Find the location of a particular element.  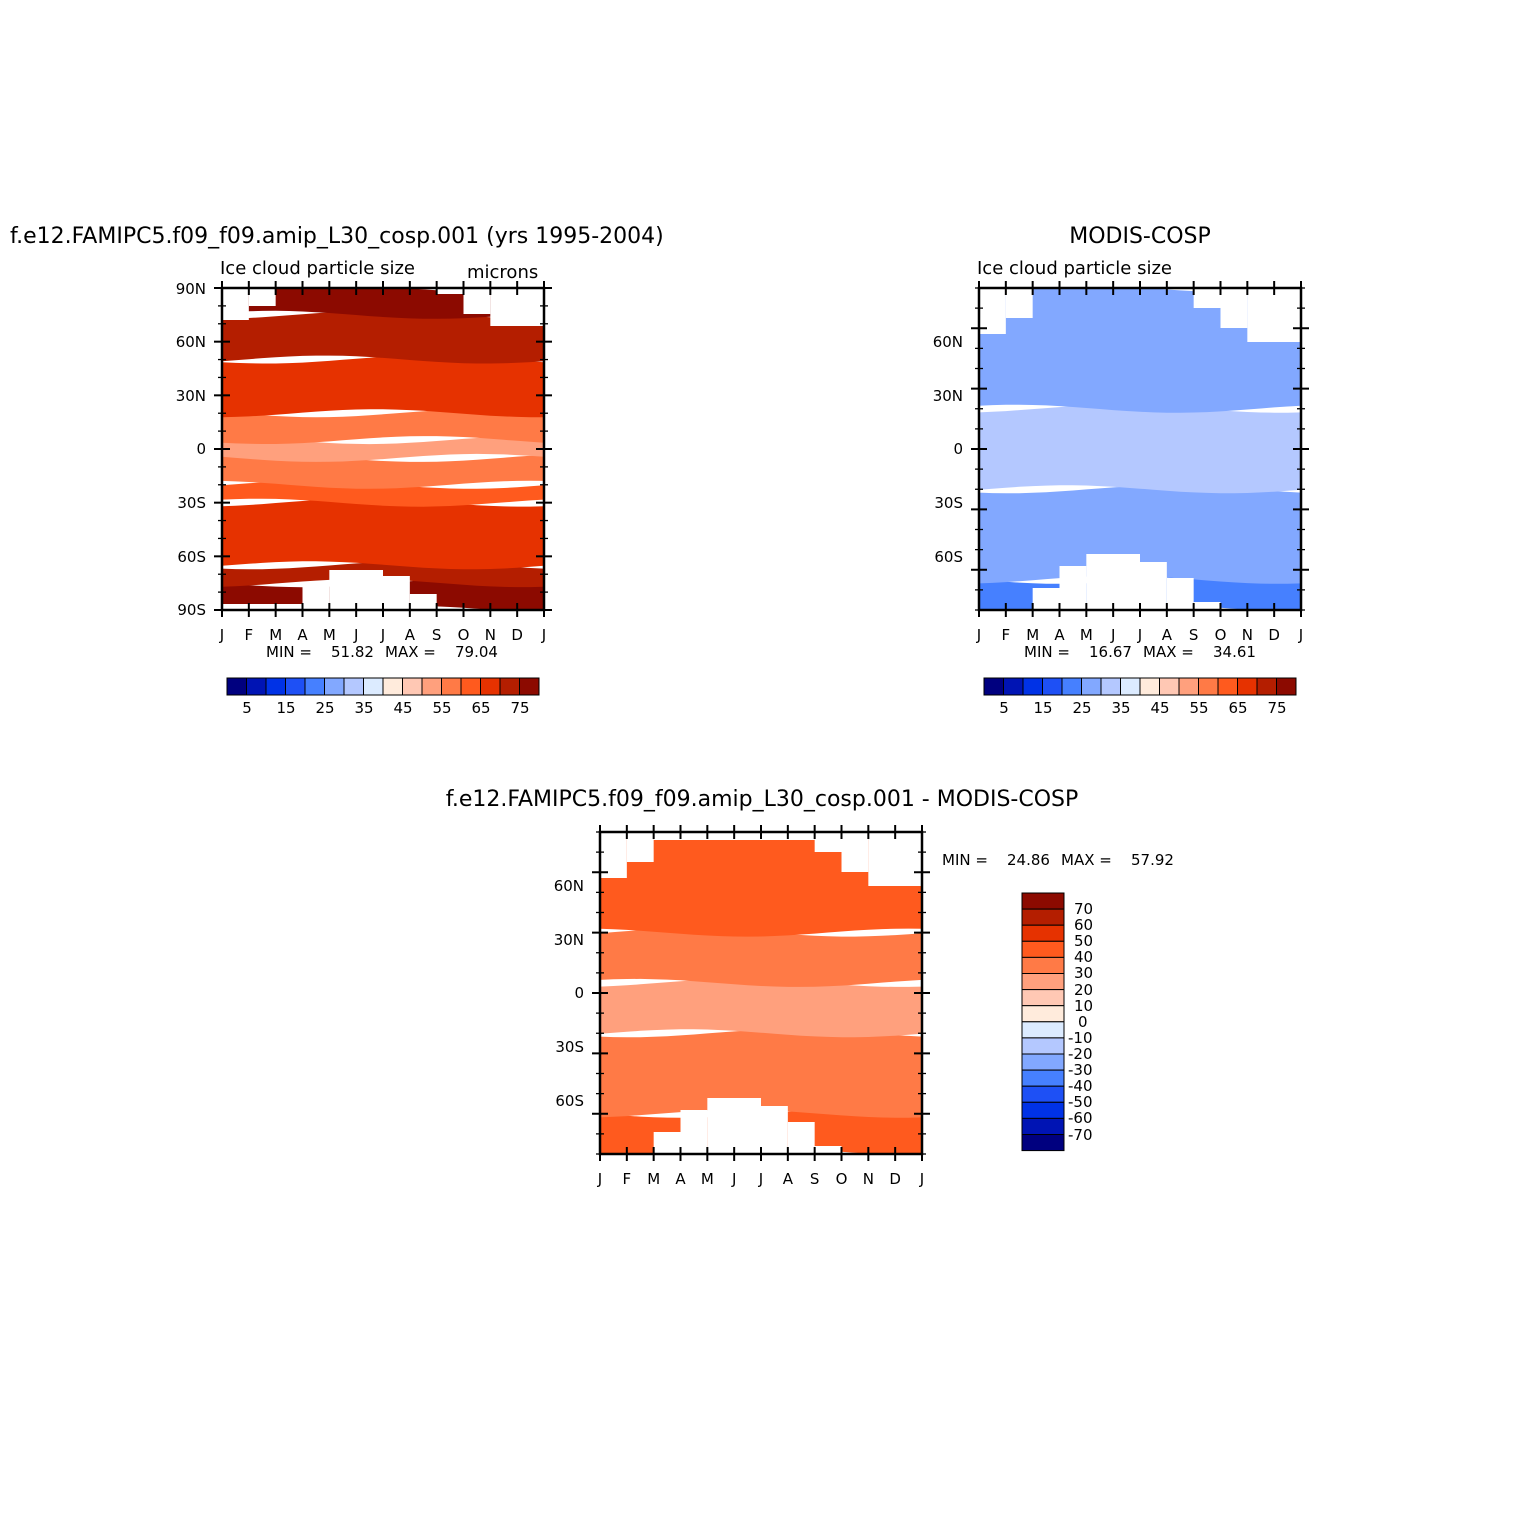

panel-diff-lat-labels: 60N 30N 0 30S 60S is located at coordinates (569, 993).